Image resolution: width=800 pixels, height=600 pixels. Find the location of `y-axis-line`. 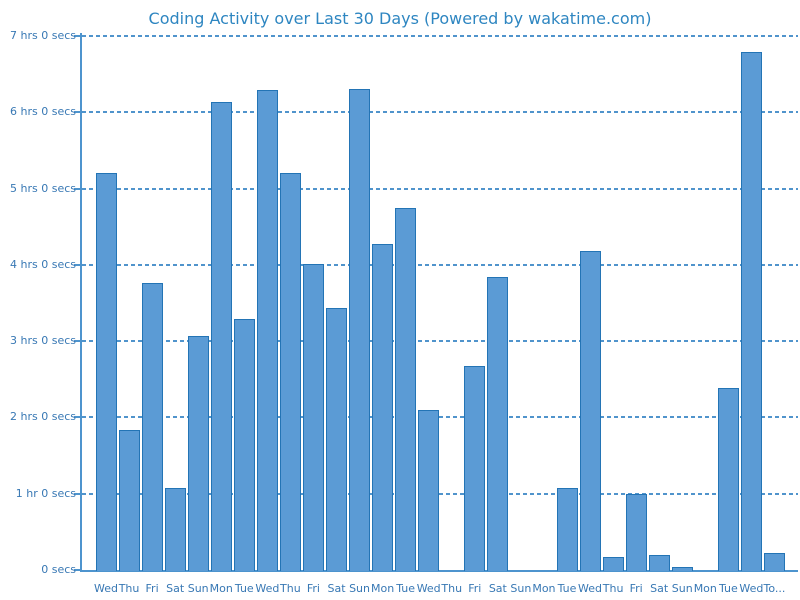

y-axis-line is located at coordinates (81, 302).